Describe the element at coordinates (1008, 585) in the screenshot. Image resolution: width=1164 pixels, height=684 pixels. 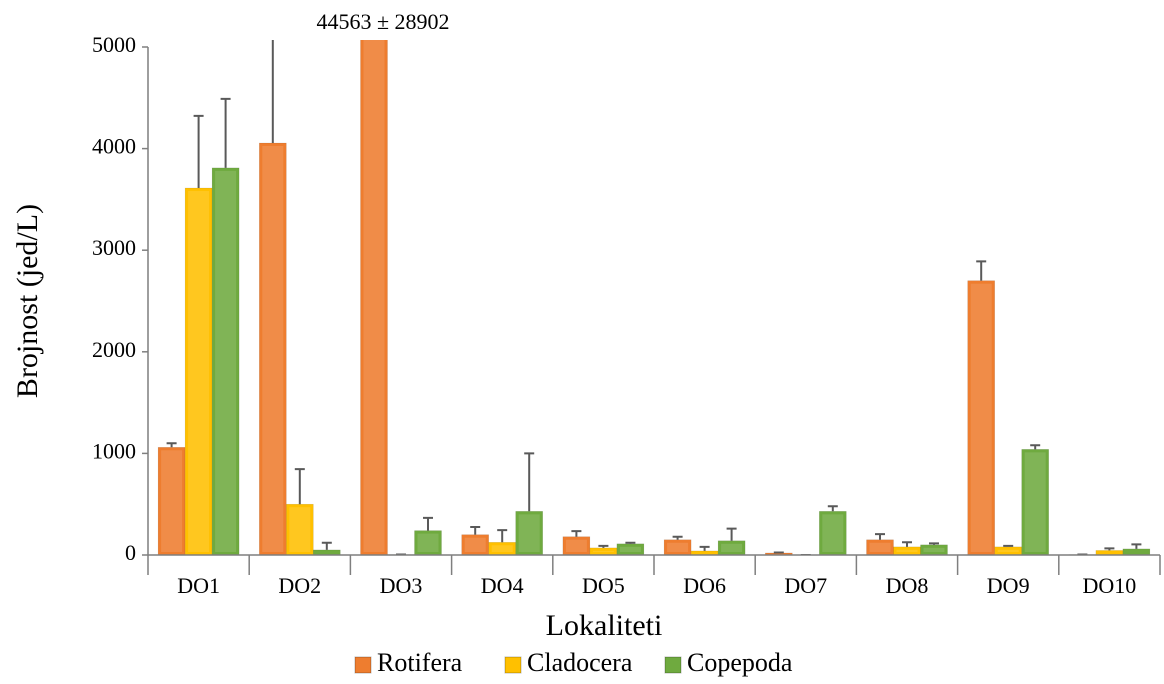
I see `x-tick-label: DO9` at that location.